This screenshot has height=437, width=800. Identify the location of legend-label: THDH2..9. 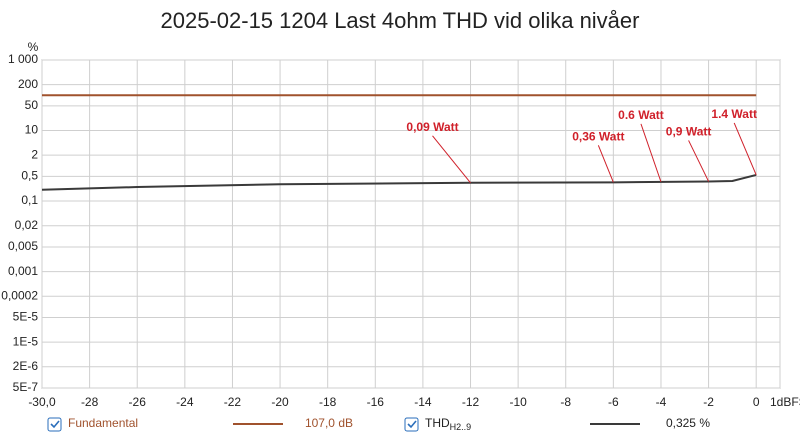
(448, 424).